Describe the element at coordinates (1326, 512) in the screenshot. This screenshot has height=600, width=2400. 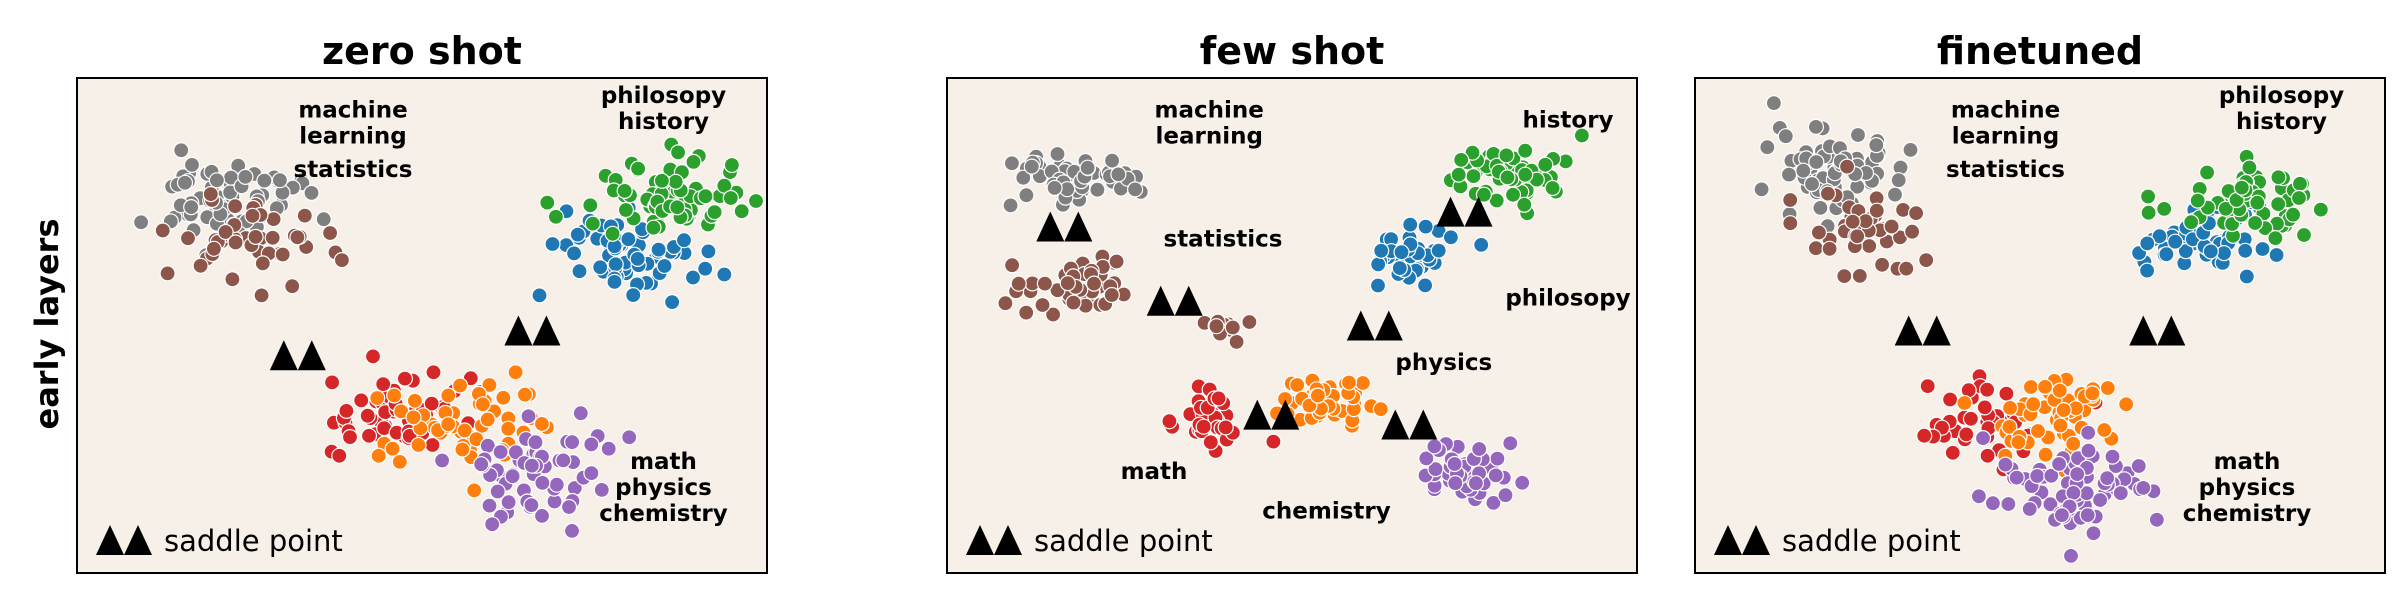
I see `cluster-label: chemistry` at that location.